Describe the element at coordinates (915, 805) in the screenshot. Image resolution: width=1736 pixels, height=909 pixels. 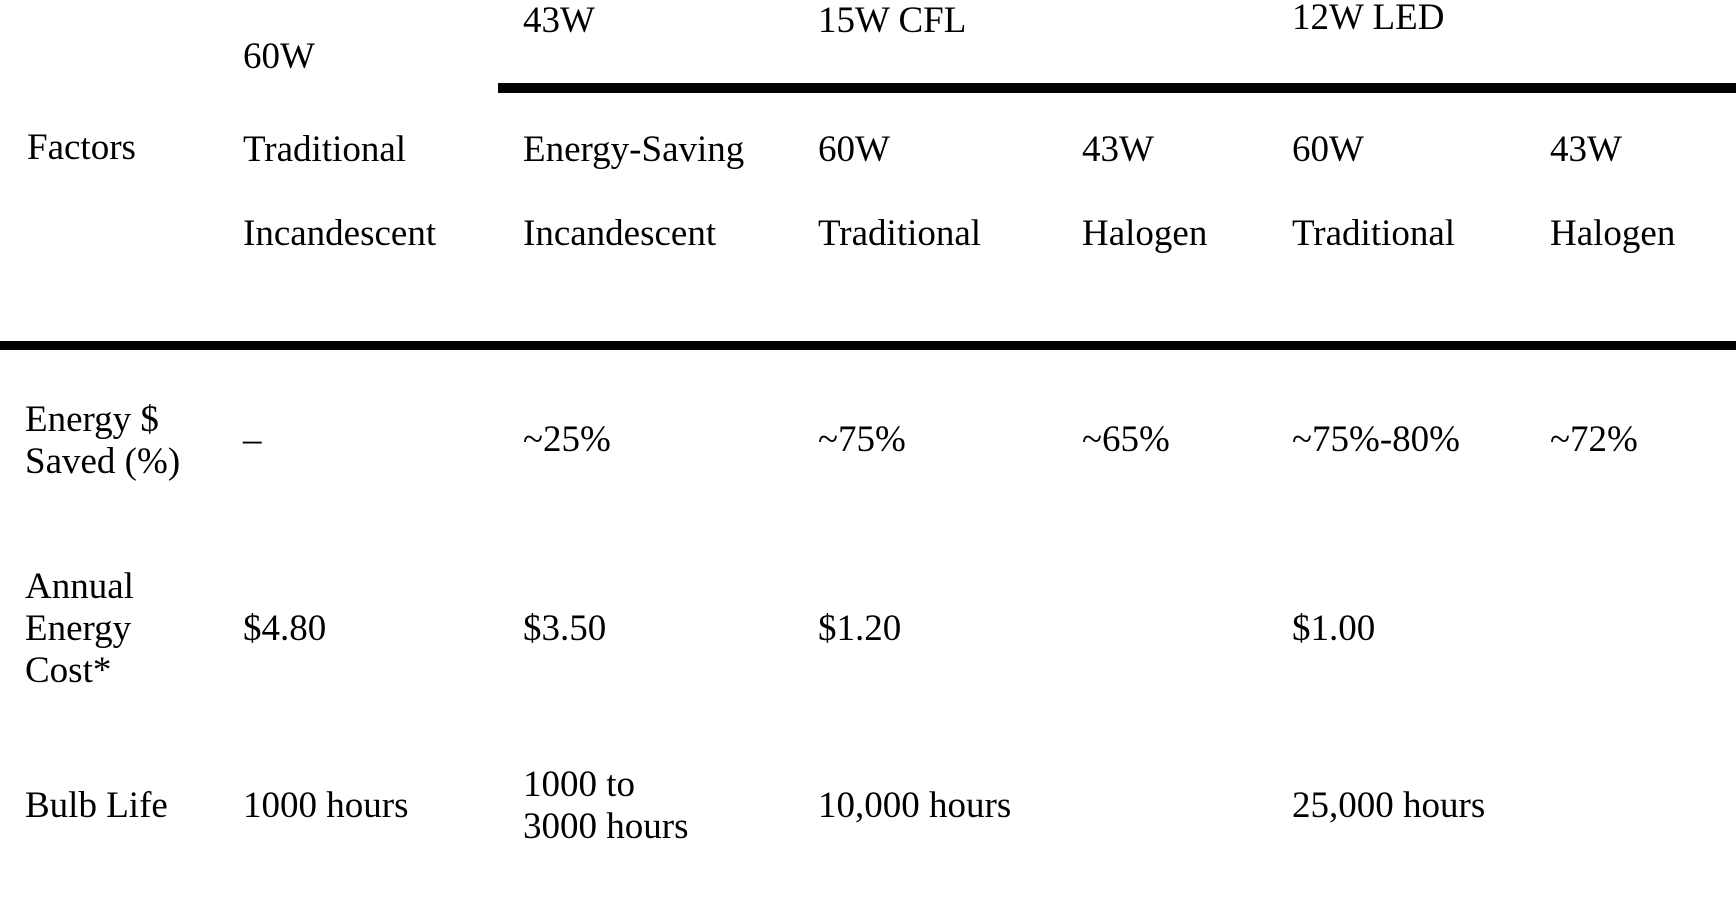
I see `cell-bulb-life-cfl-60w: 10,000 hours` at that location.